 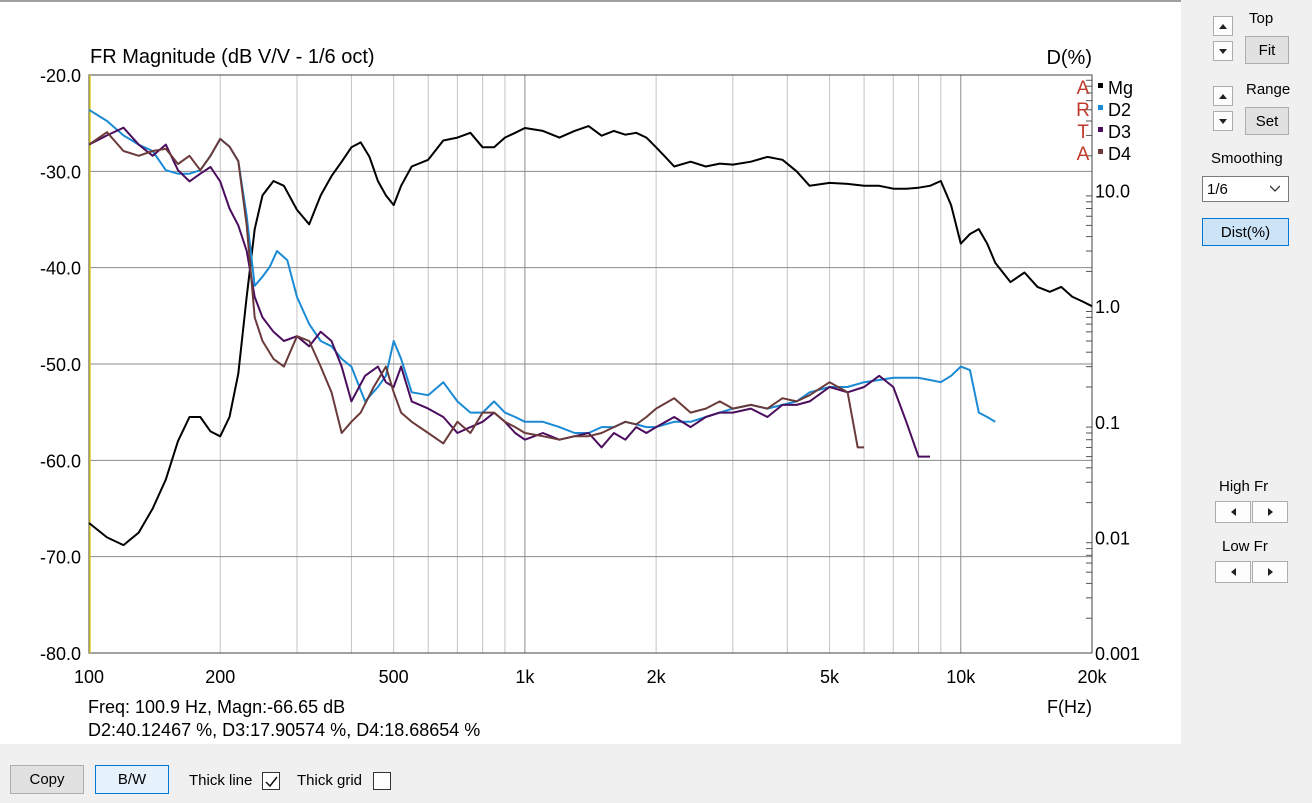 What do you see at coordinates (1244, 486) in the screenshot?
I see `high-fr-label: High Fr` at bounding box center [1244, 486].